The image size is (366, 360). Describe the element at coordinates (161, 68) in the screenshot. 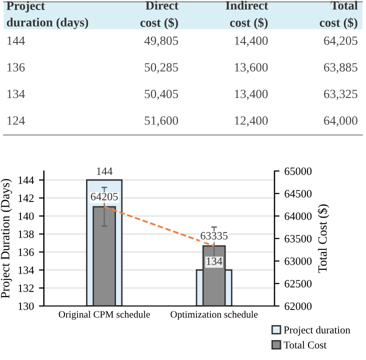

I see `text: 50,285` at that location.